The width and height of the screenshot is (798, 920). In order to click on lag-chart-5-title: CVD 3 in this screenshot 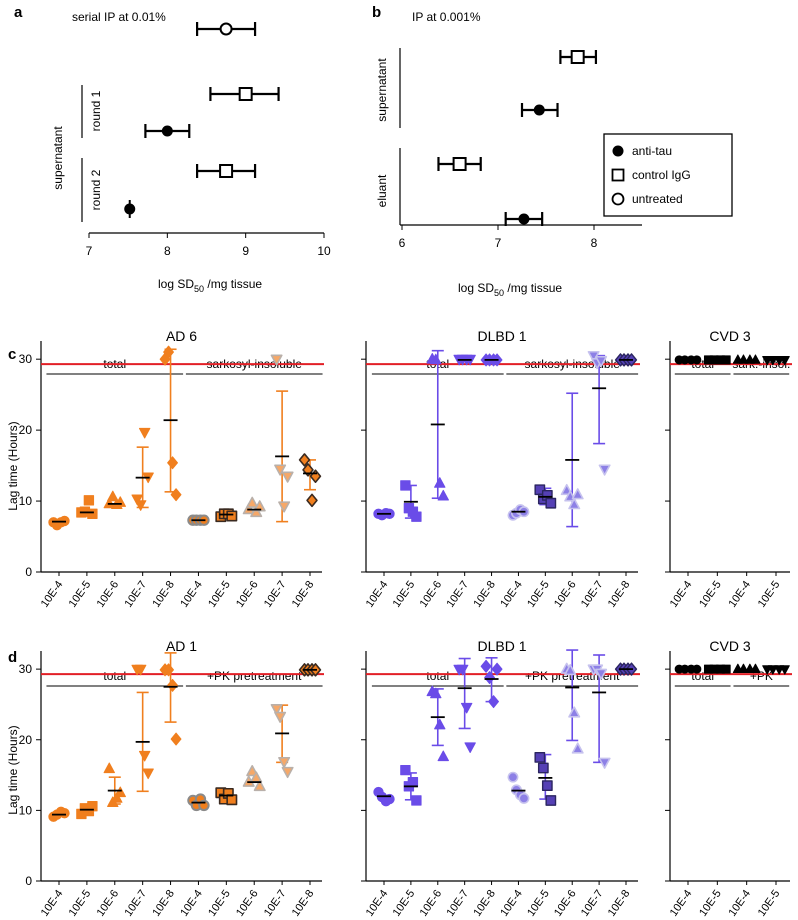, I will do `click(729, 646)`.